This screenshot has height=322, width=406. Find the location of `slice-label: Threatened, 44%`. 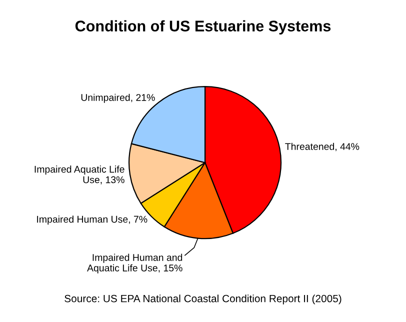

slice-label: Threatened, 44% is located at coordinates (322, 147).